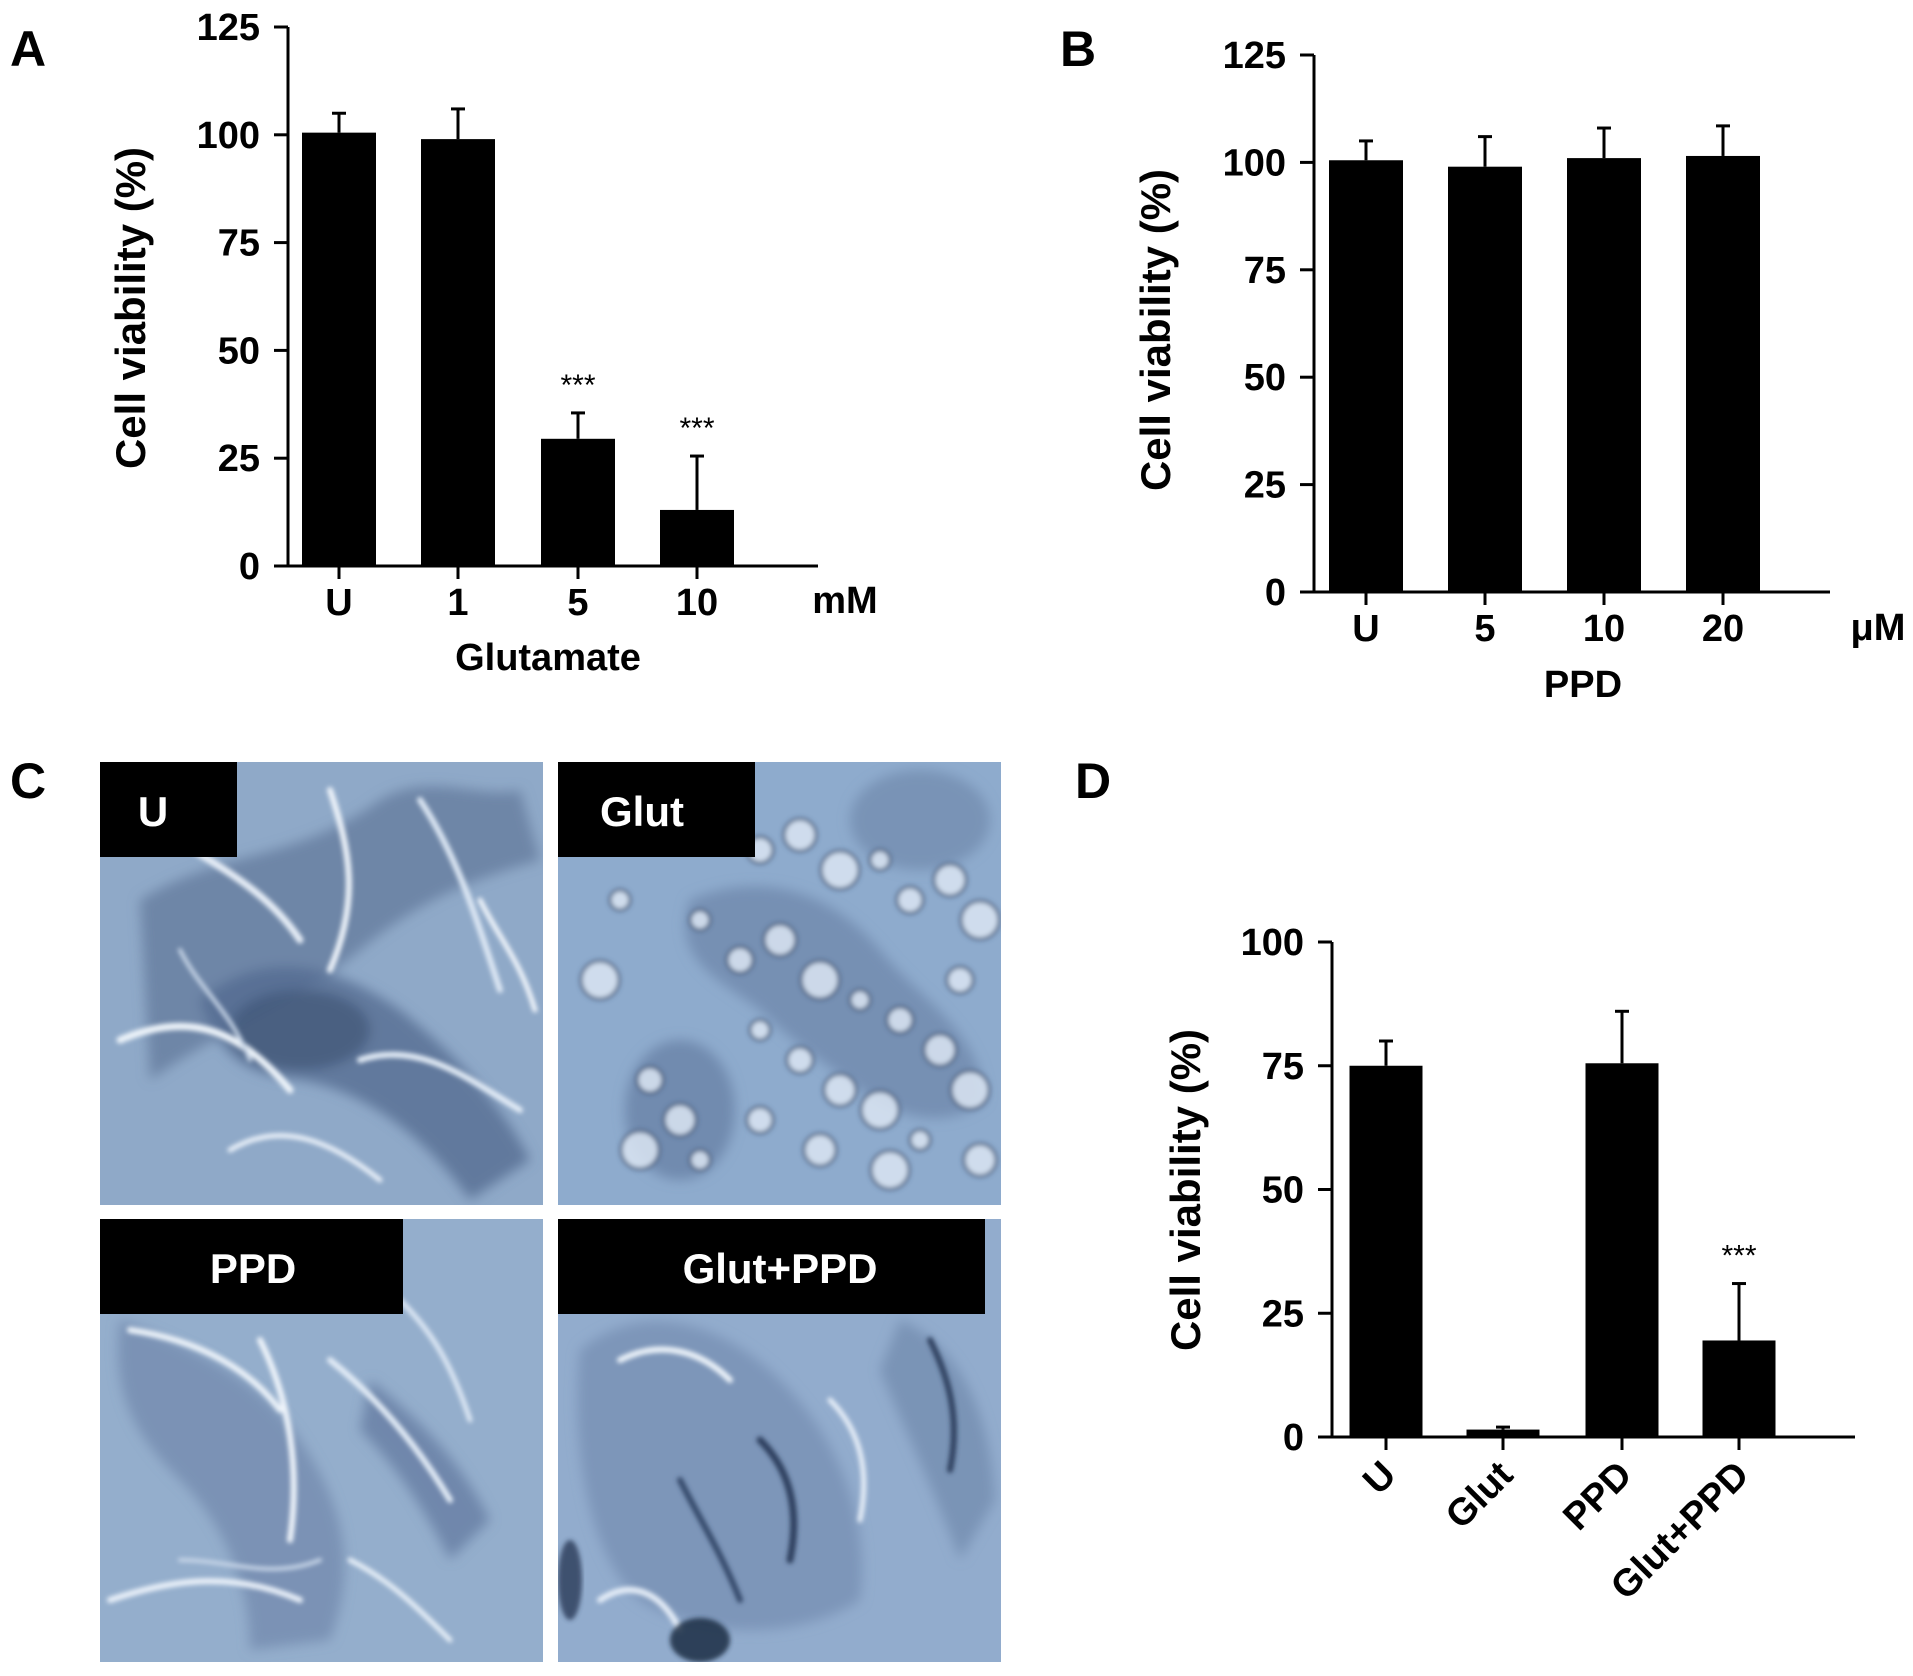  I want to click on chart-d-ytick-label-3: 75, so click(1283, 1067).